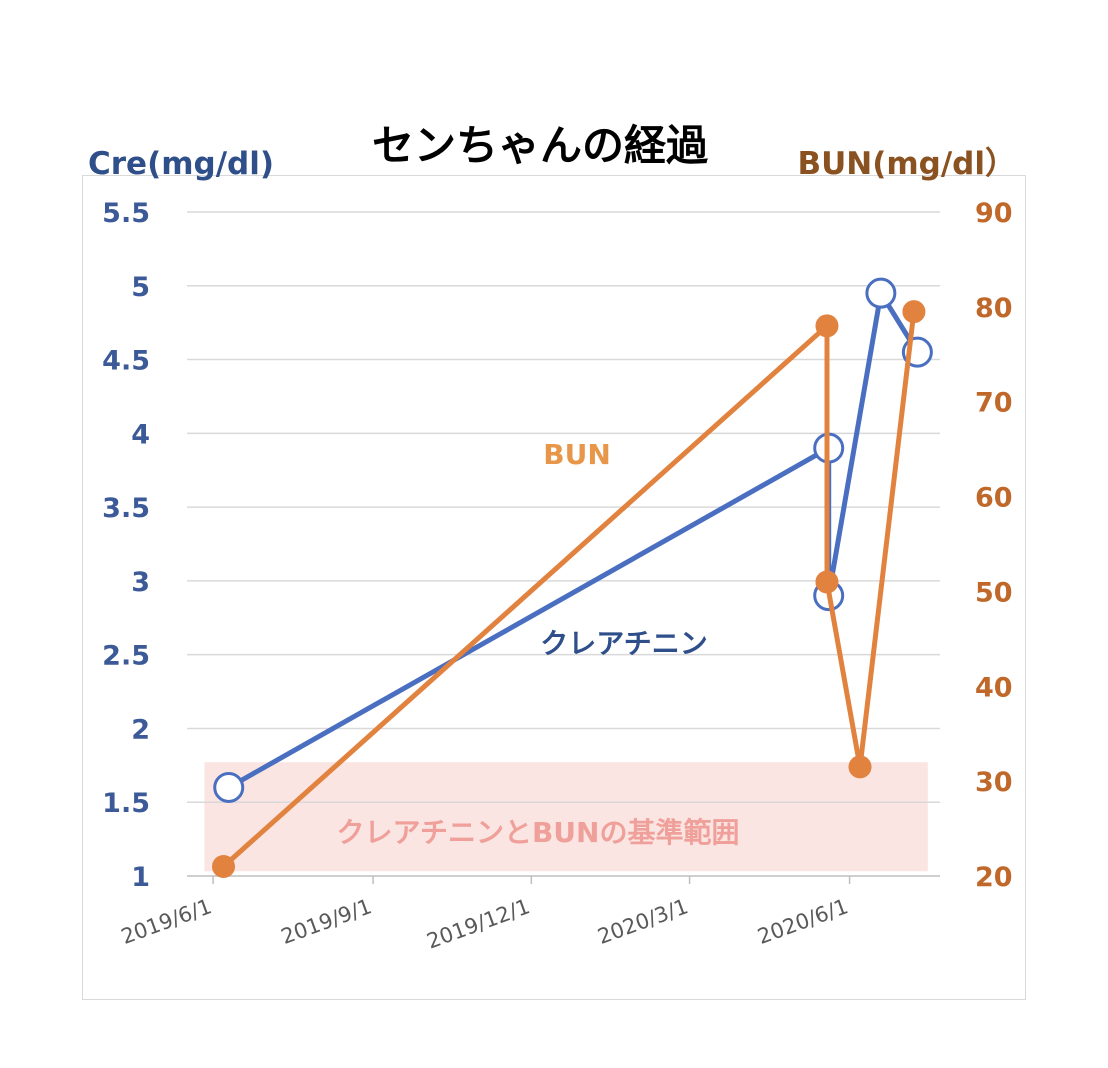 This screenshot has width=1108, height=1068. I want to click on y-left-tick-label: 5, so click(140, 287).